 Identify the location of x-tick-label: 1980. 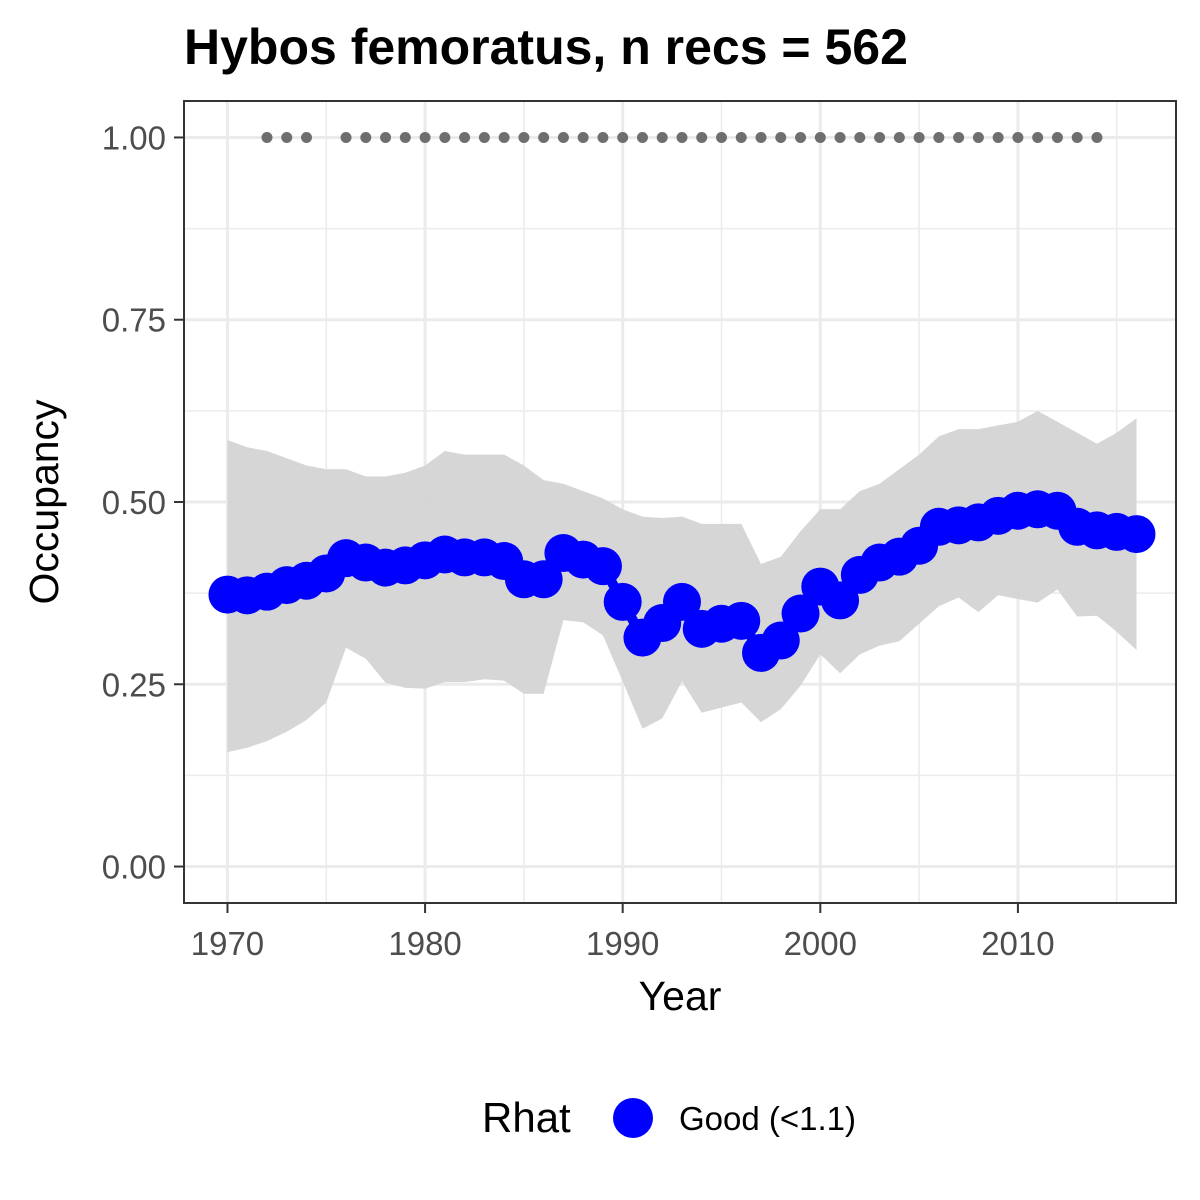
(424, 943).